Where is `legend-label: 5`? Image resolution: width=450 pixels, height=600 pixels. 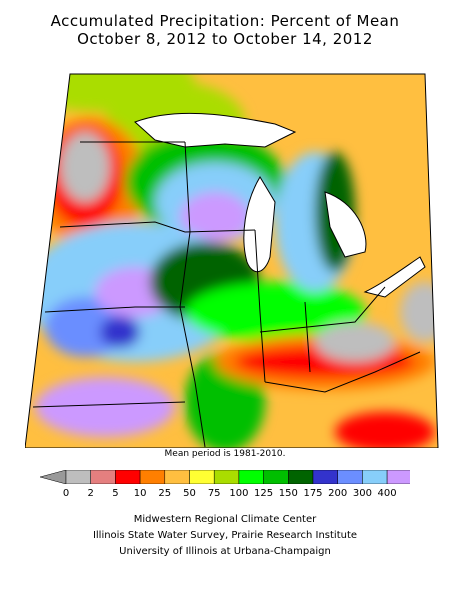
legend-label: 5 is located at coordinates (115, 493).